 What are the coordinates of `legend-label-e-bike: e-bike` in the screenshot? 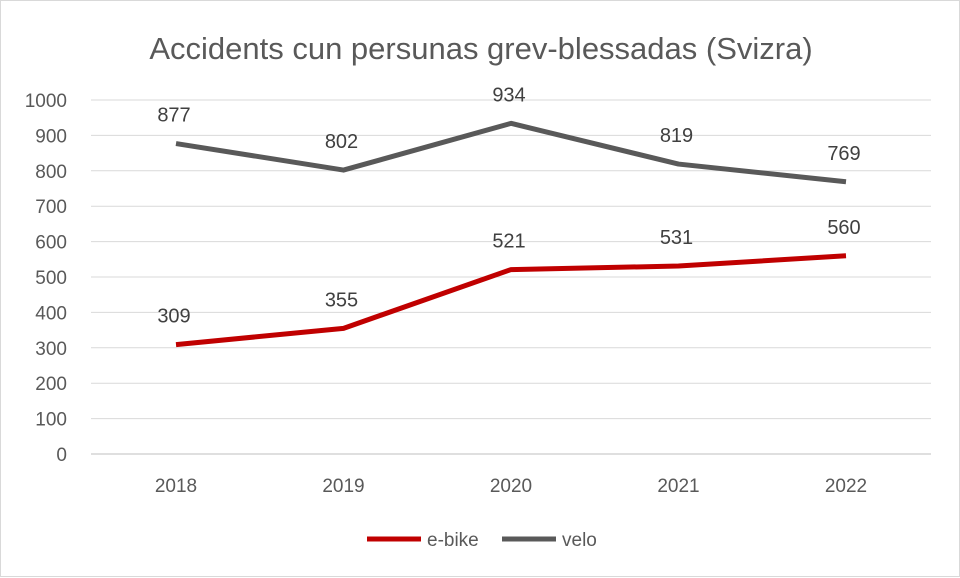 It's located at (453, 540).